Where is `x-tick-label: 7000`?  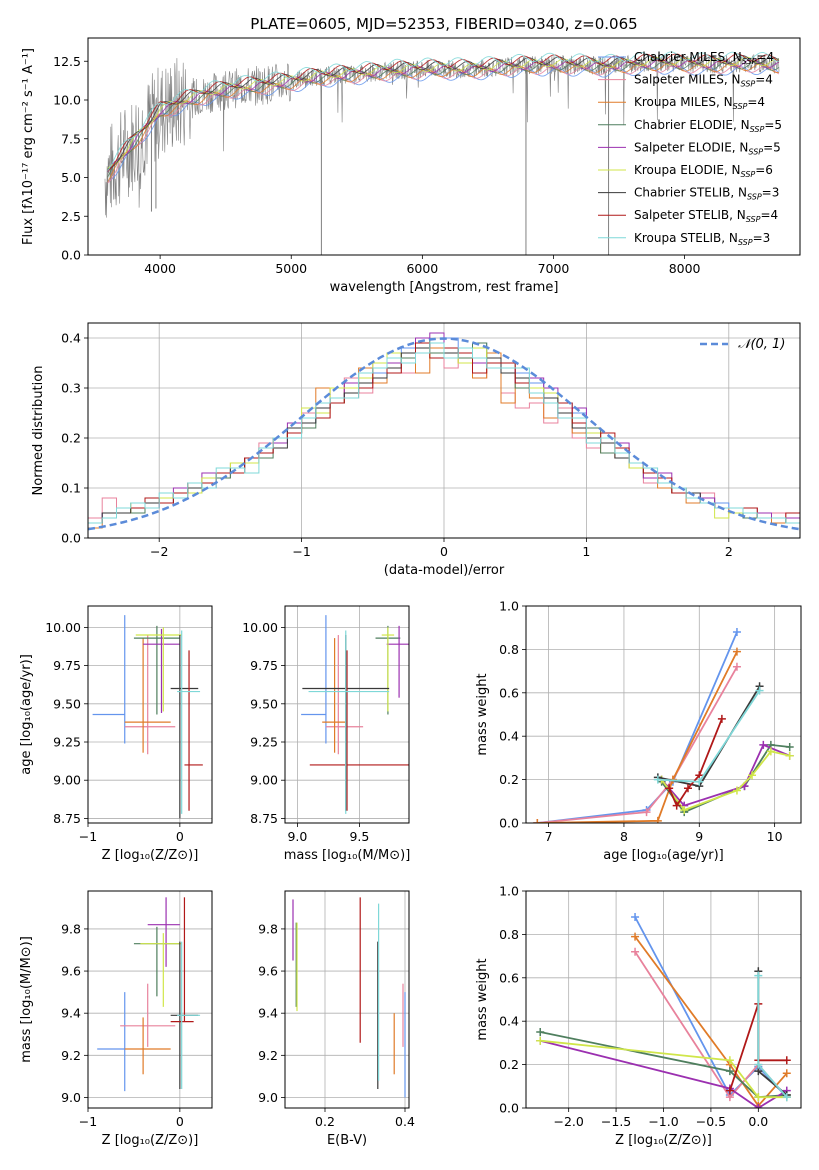 x-tick-label: 7000 is located at coordinates (554, 268).